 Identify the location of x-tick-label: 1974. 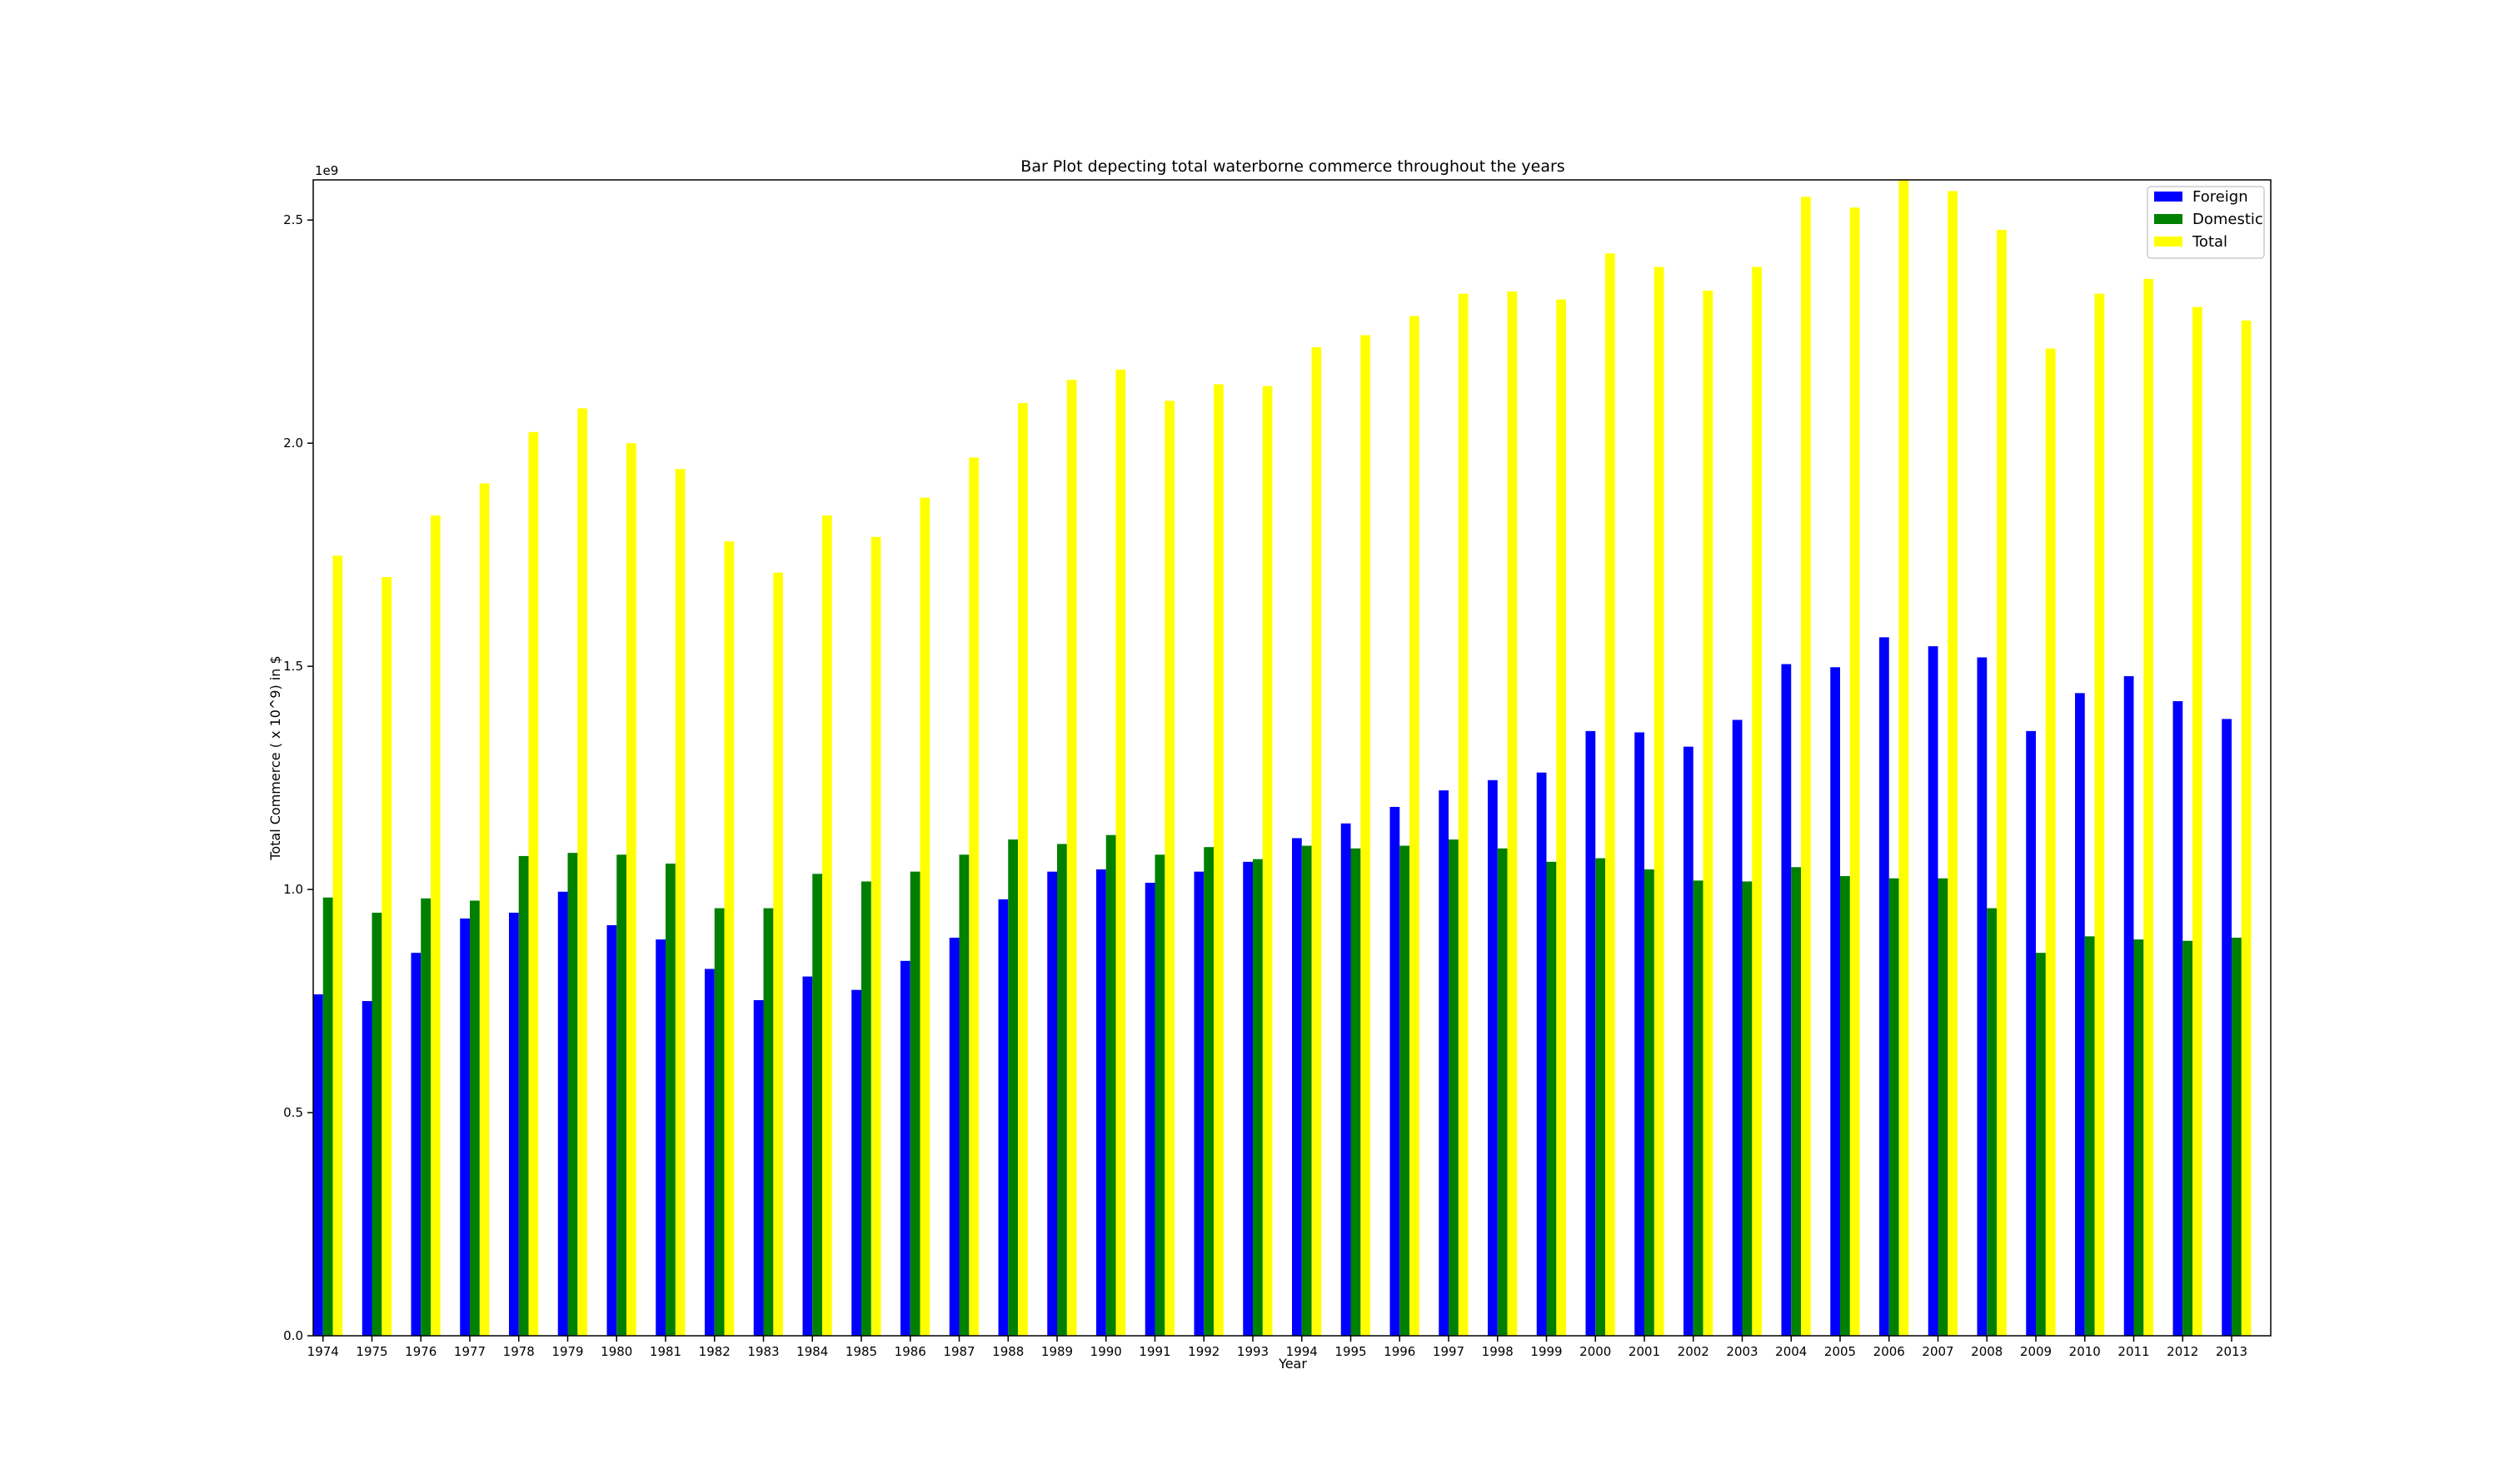
(323, 1351).